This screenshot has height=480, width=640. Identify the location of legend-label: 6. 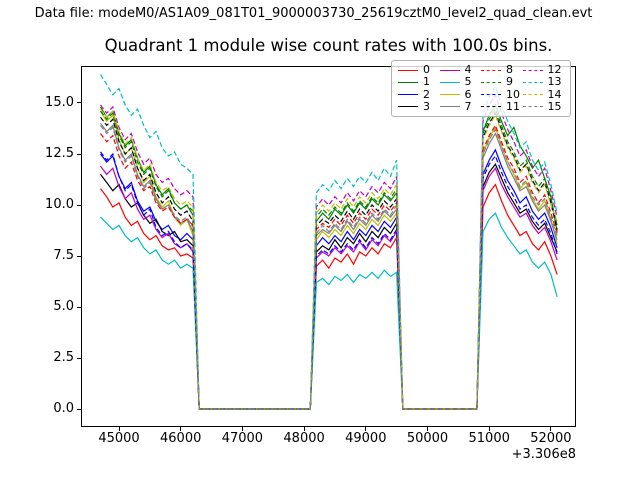
(468, 94).